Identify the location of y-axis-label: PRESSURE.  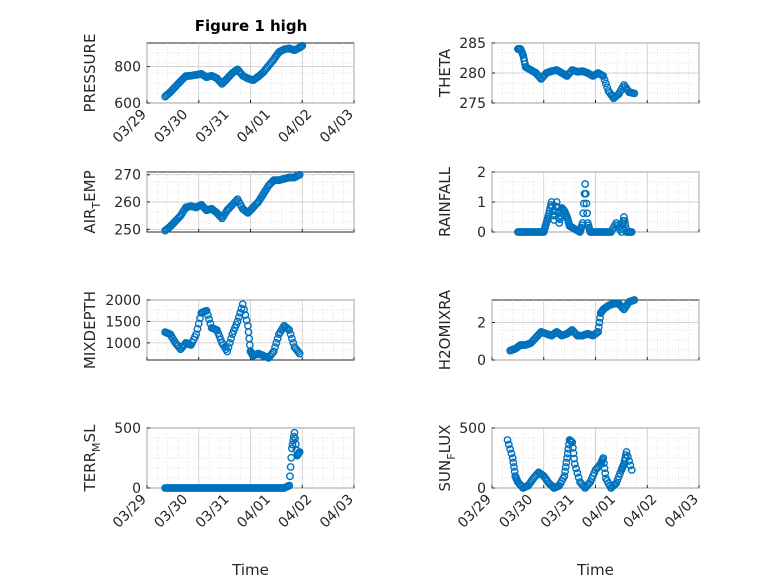
(90, 73).